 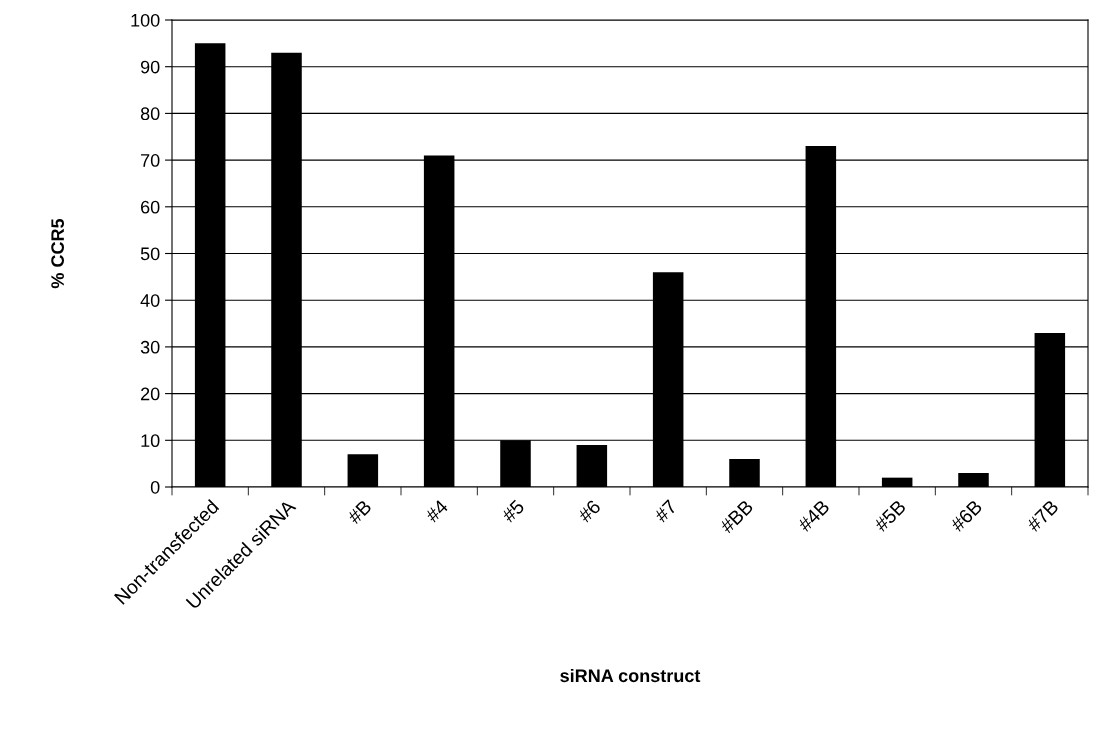 I want to click on x-tick-label: #6B, so click(x=966, y=516).